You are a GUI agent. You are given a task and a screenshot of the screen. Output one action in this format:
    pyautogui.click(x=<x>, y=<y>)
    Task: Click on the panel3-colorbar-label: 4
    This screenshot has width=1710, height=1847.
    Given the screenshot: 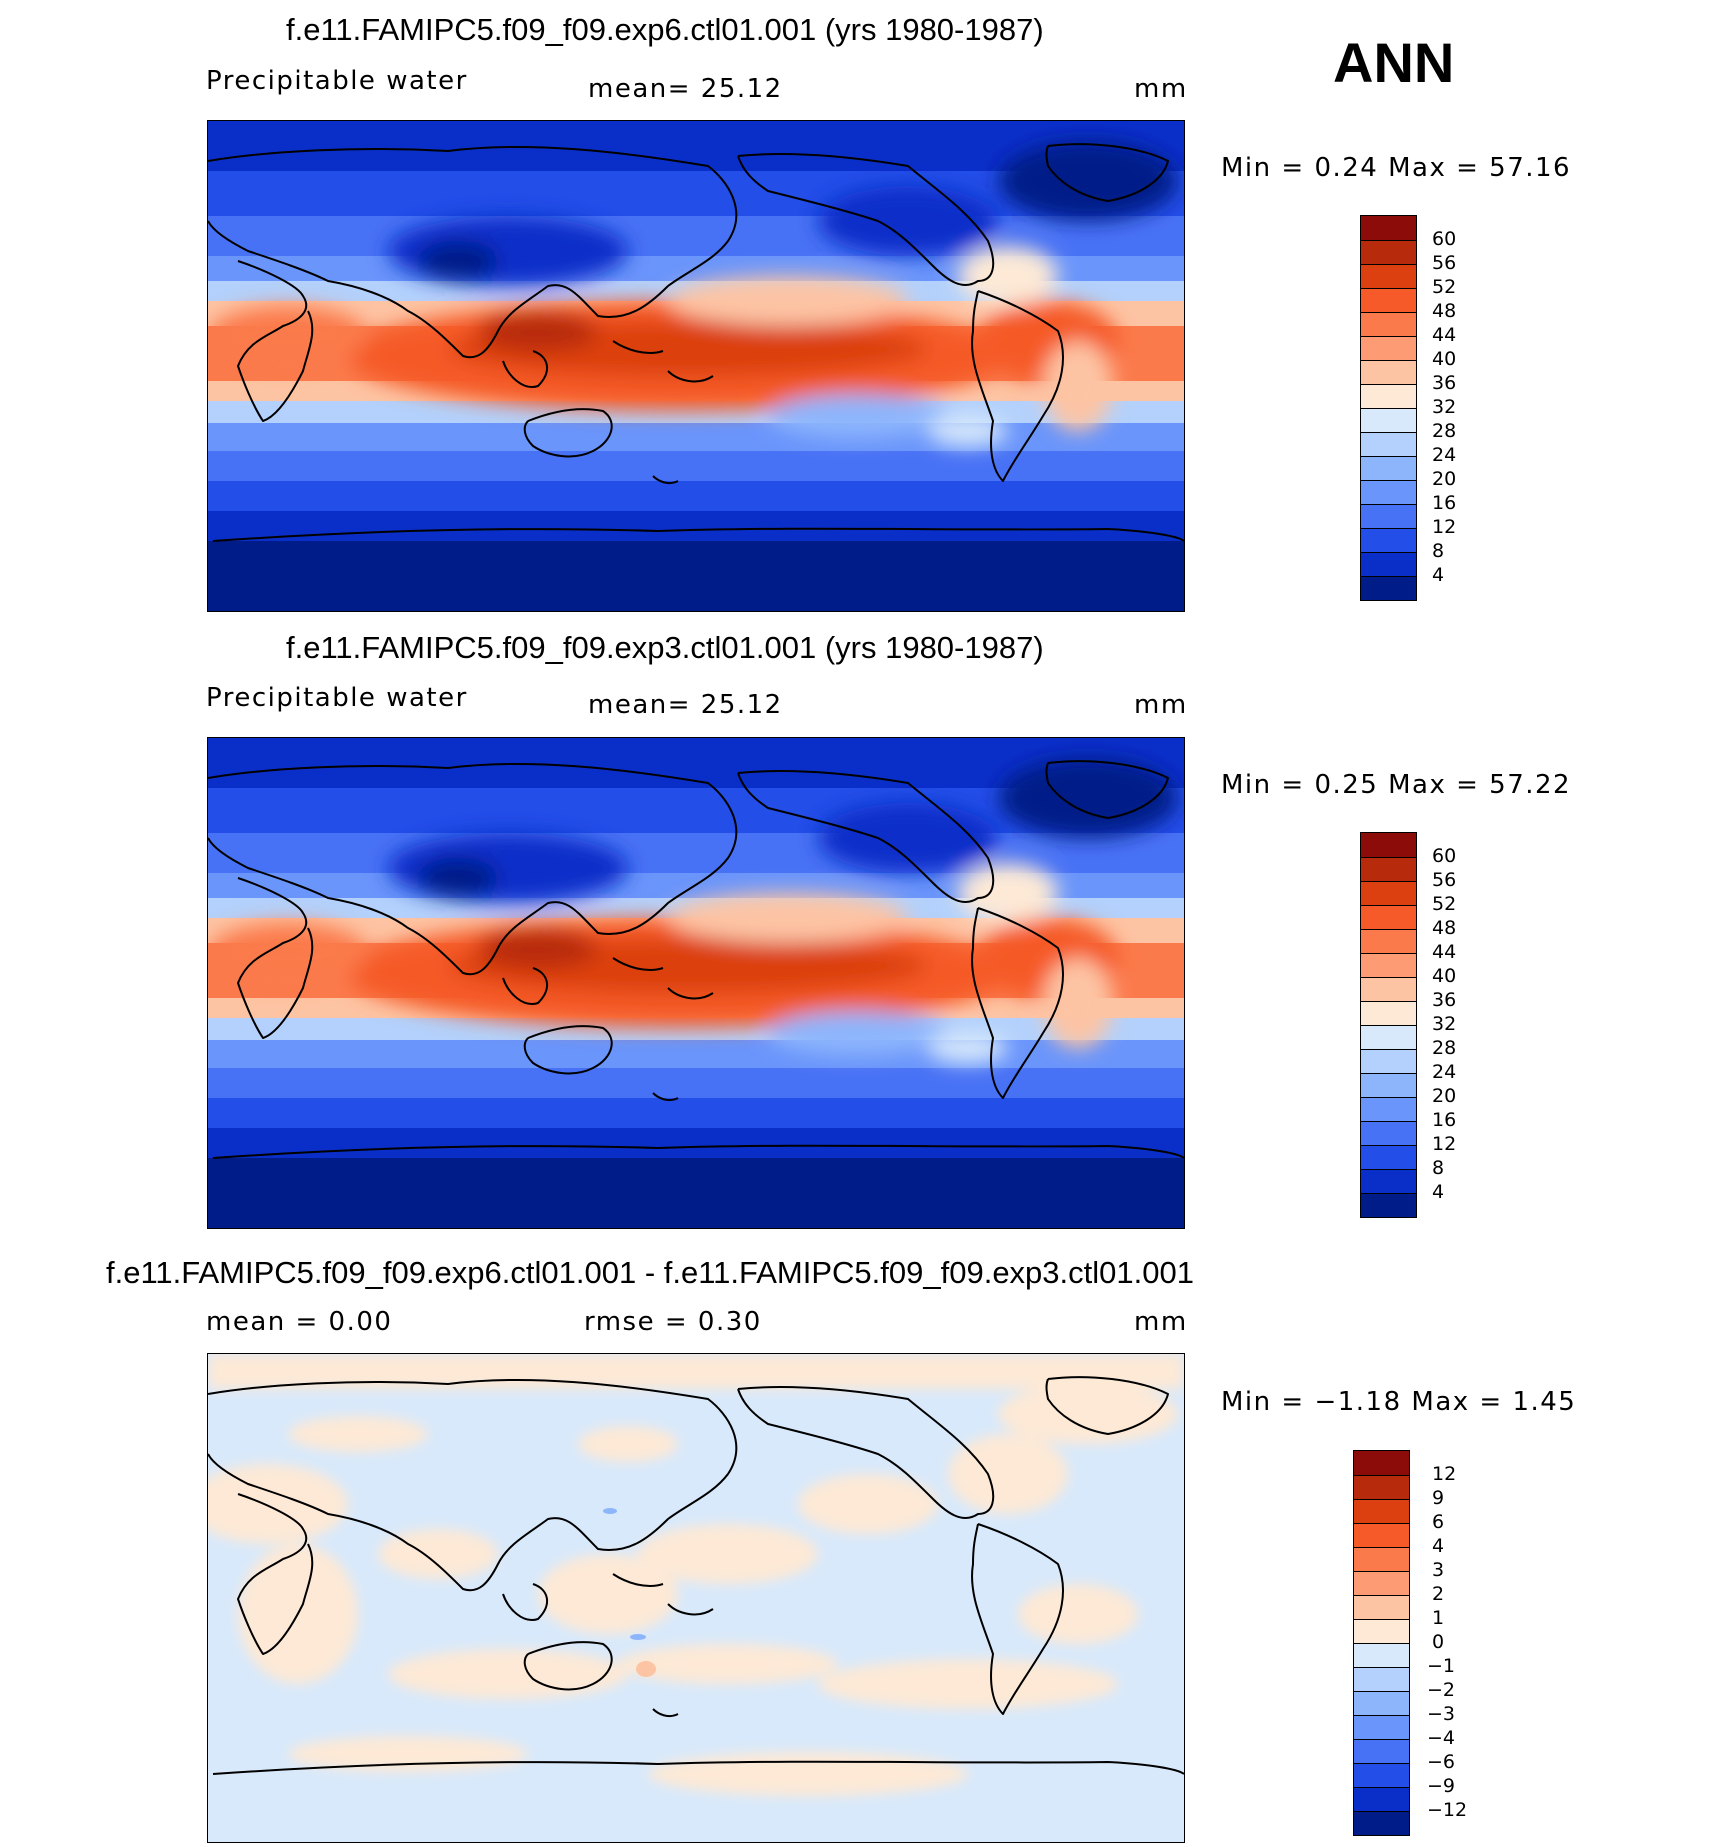 What is the action you would take?
    pyautogui.click(x=1438, y=1546)
    